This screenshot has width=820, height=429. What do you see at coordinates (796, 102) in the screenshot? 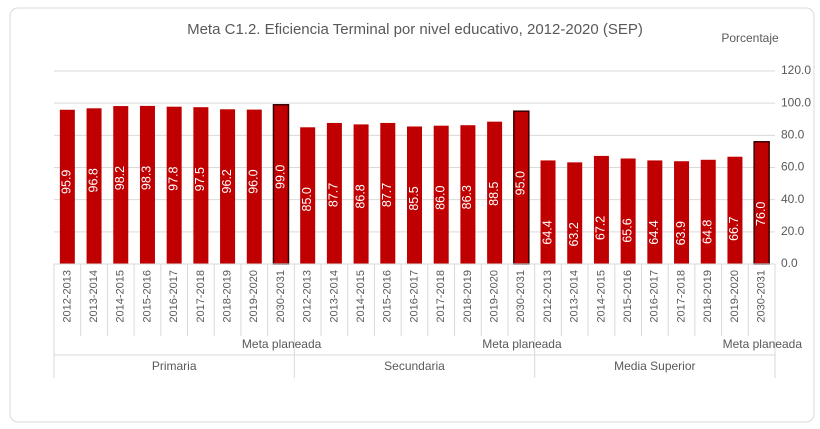
I see `y-tick-label: 100.0` at bounding box center [796, 102].